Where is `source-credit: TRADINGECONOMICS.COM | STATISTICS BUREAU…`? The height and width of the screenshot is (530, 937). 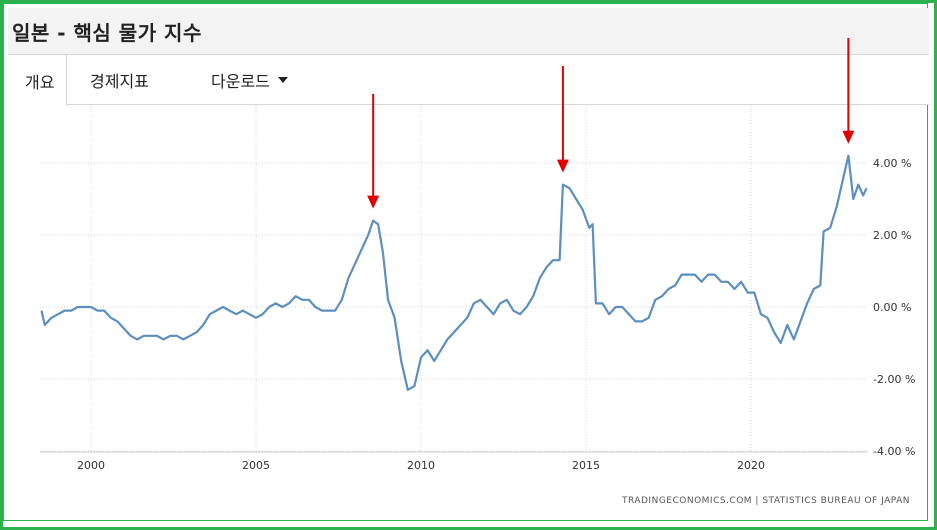
source-credit: TRADINGECONOMICS.COM | STATISTICS BUREAU… is located at coordinates (765, 501).